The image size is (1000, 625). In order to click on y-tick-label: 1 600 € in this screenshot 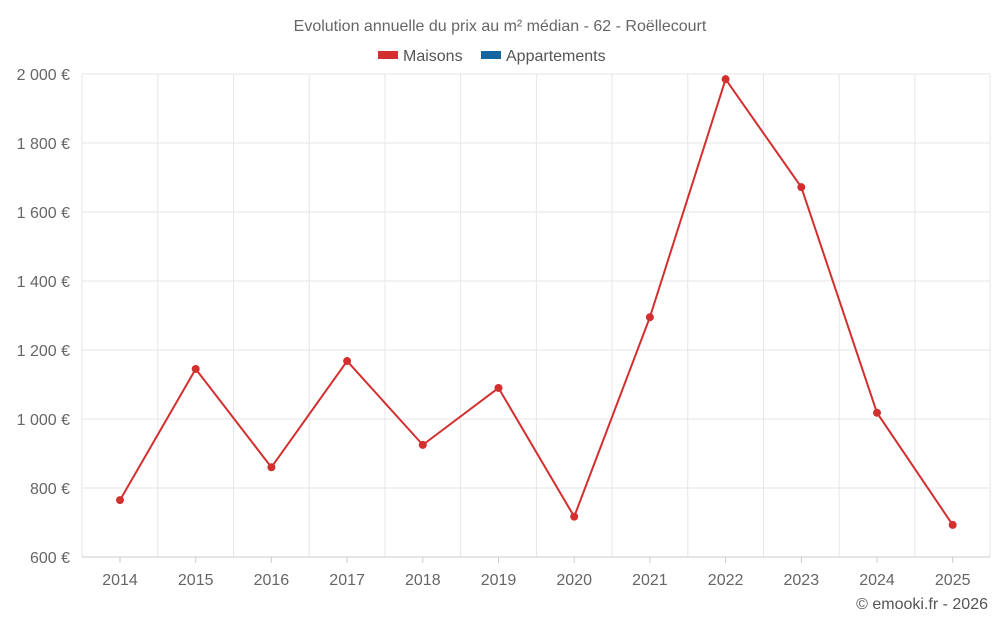, I will do `click(43, 213)`.